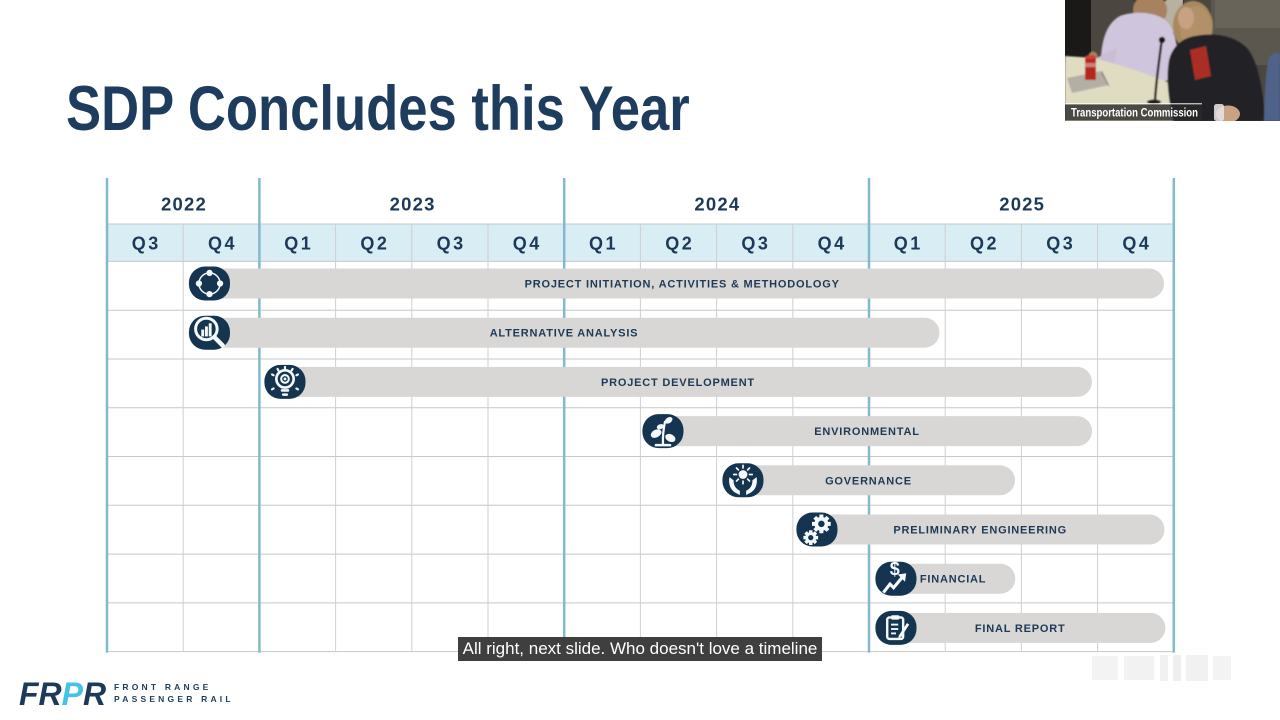  Describe the element at coordinates (1134, 114) in the screenshot. I see `svg-text: Transportation Commission` at that location.